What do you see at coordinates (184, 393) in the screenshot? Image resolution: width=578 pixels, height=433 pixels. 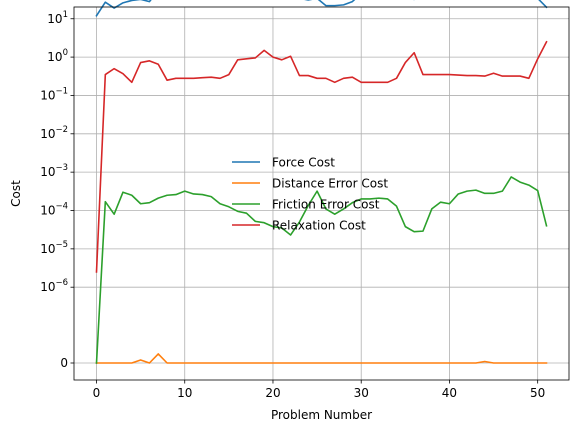 I see `x-tick-label: 10` at bounding box center [184, 393].